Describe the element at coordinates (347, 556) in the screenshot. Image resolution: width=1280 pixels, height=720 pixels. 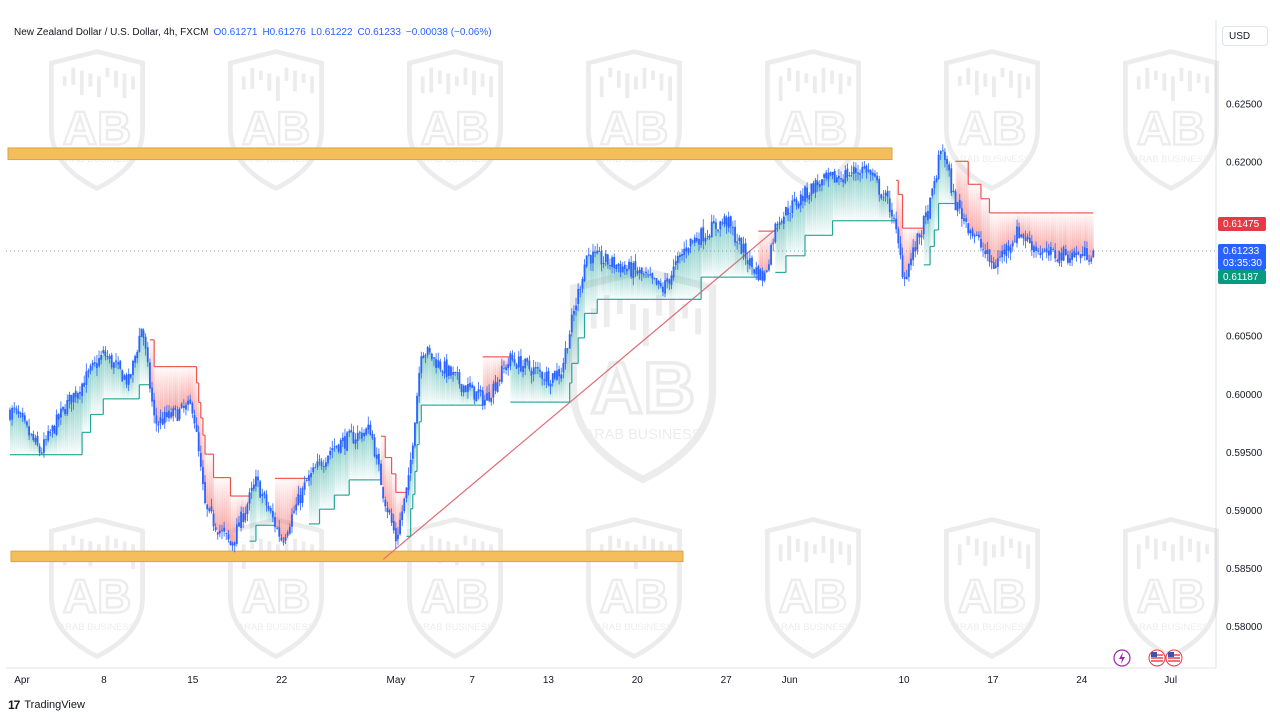
I see `support-zone` at that location.